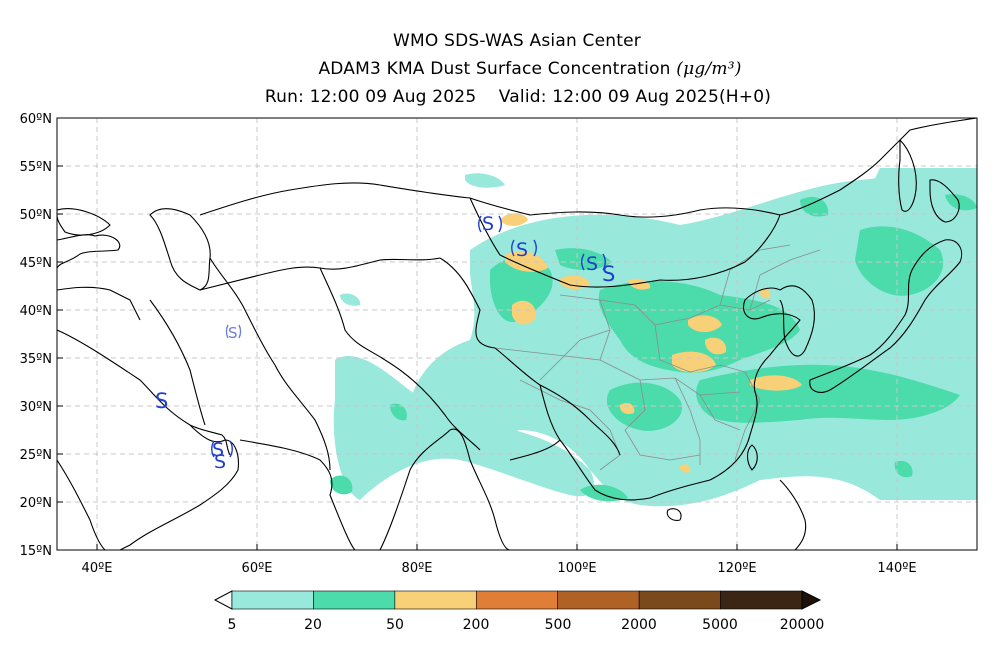 This screenshot has height=666, width=1000. What do you see at coordinates (608, 274) in the screenshot?
I see `storm-marker-4: S` at bounding box center [608, 274].